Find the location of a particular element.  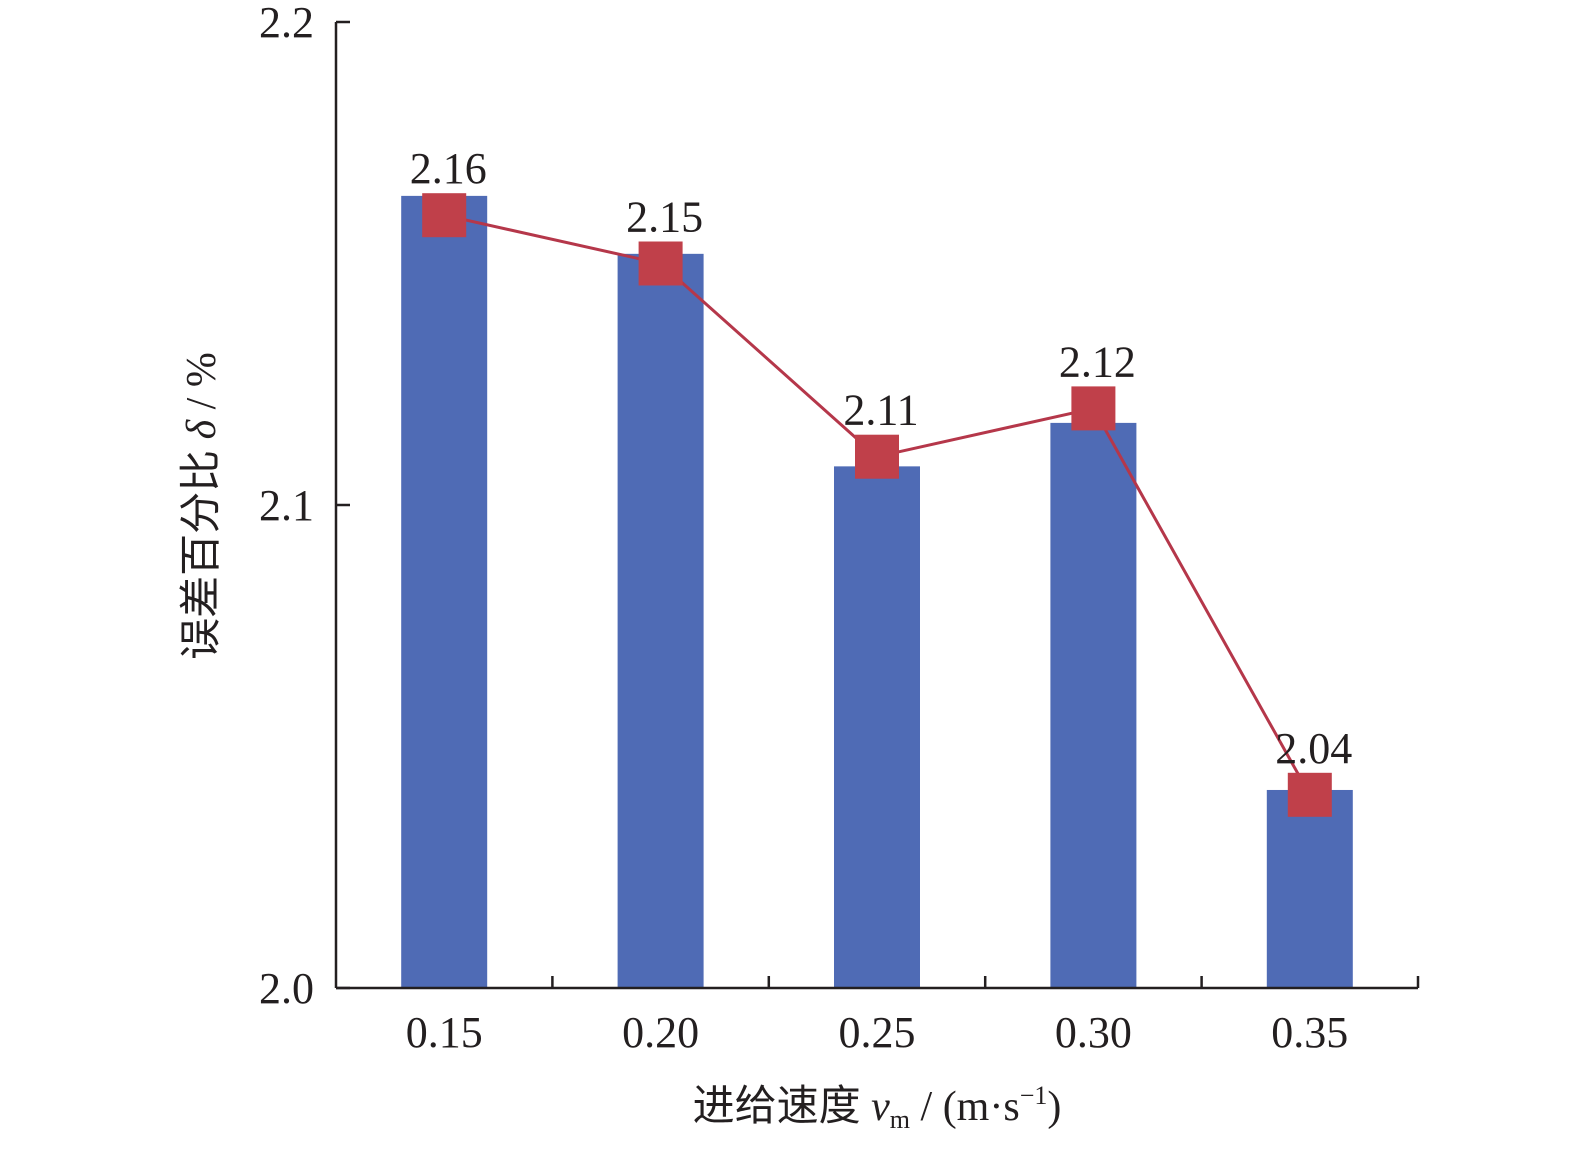

y-tick-label: 2.2 is located at coordinates (286, 23).